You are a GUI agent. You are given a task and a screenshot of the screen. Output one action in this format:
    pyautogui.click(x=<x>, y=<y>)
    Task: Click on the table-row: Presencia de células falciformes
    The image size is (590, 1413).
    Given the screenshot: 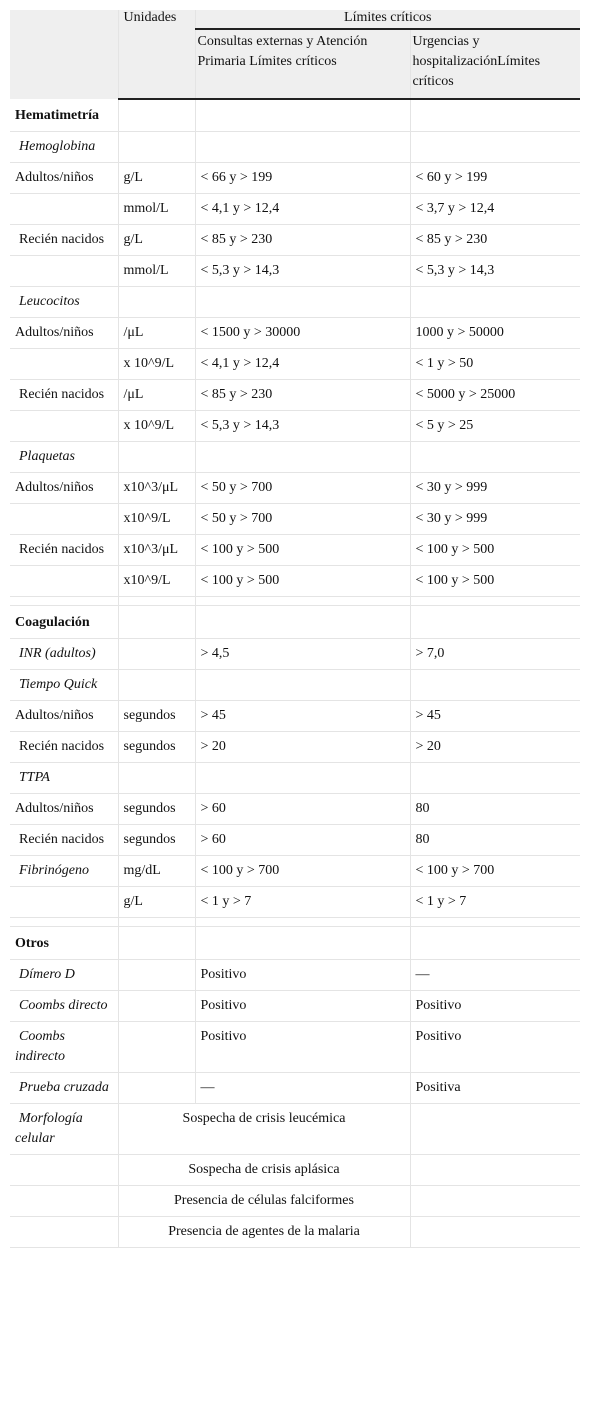 What is the action you would take?
    pyautogui.click(x=295, y=1201)
    